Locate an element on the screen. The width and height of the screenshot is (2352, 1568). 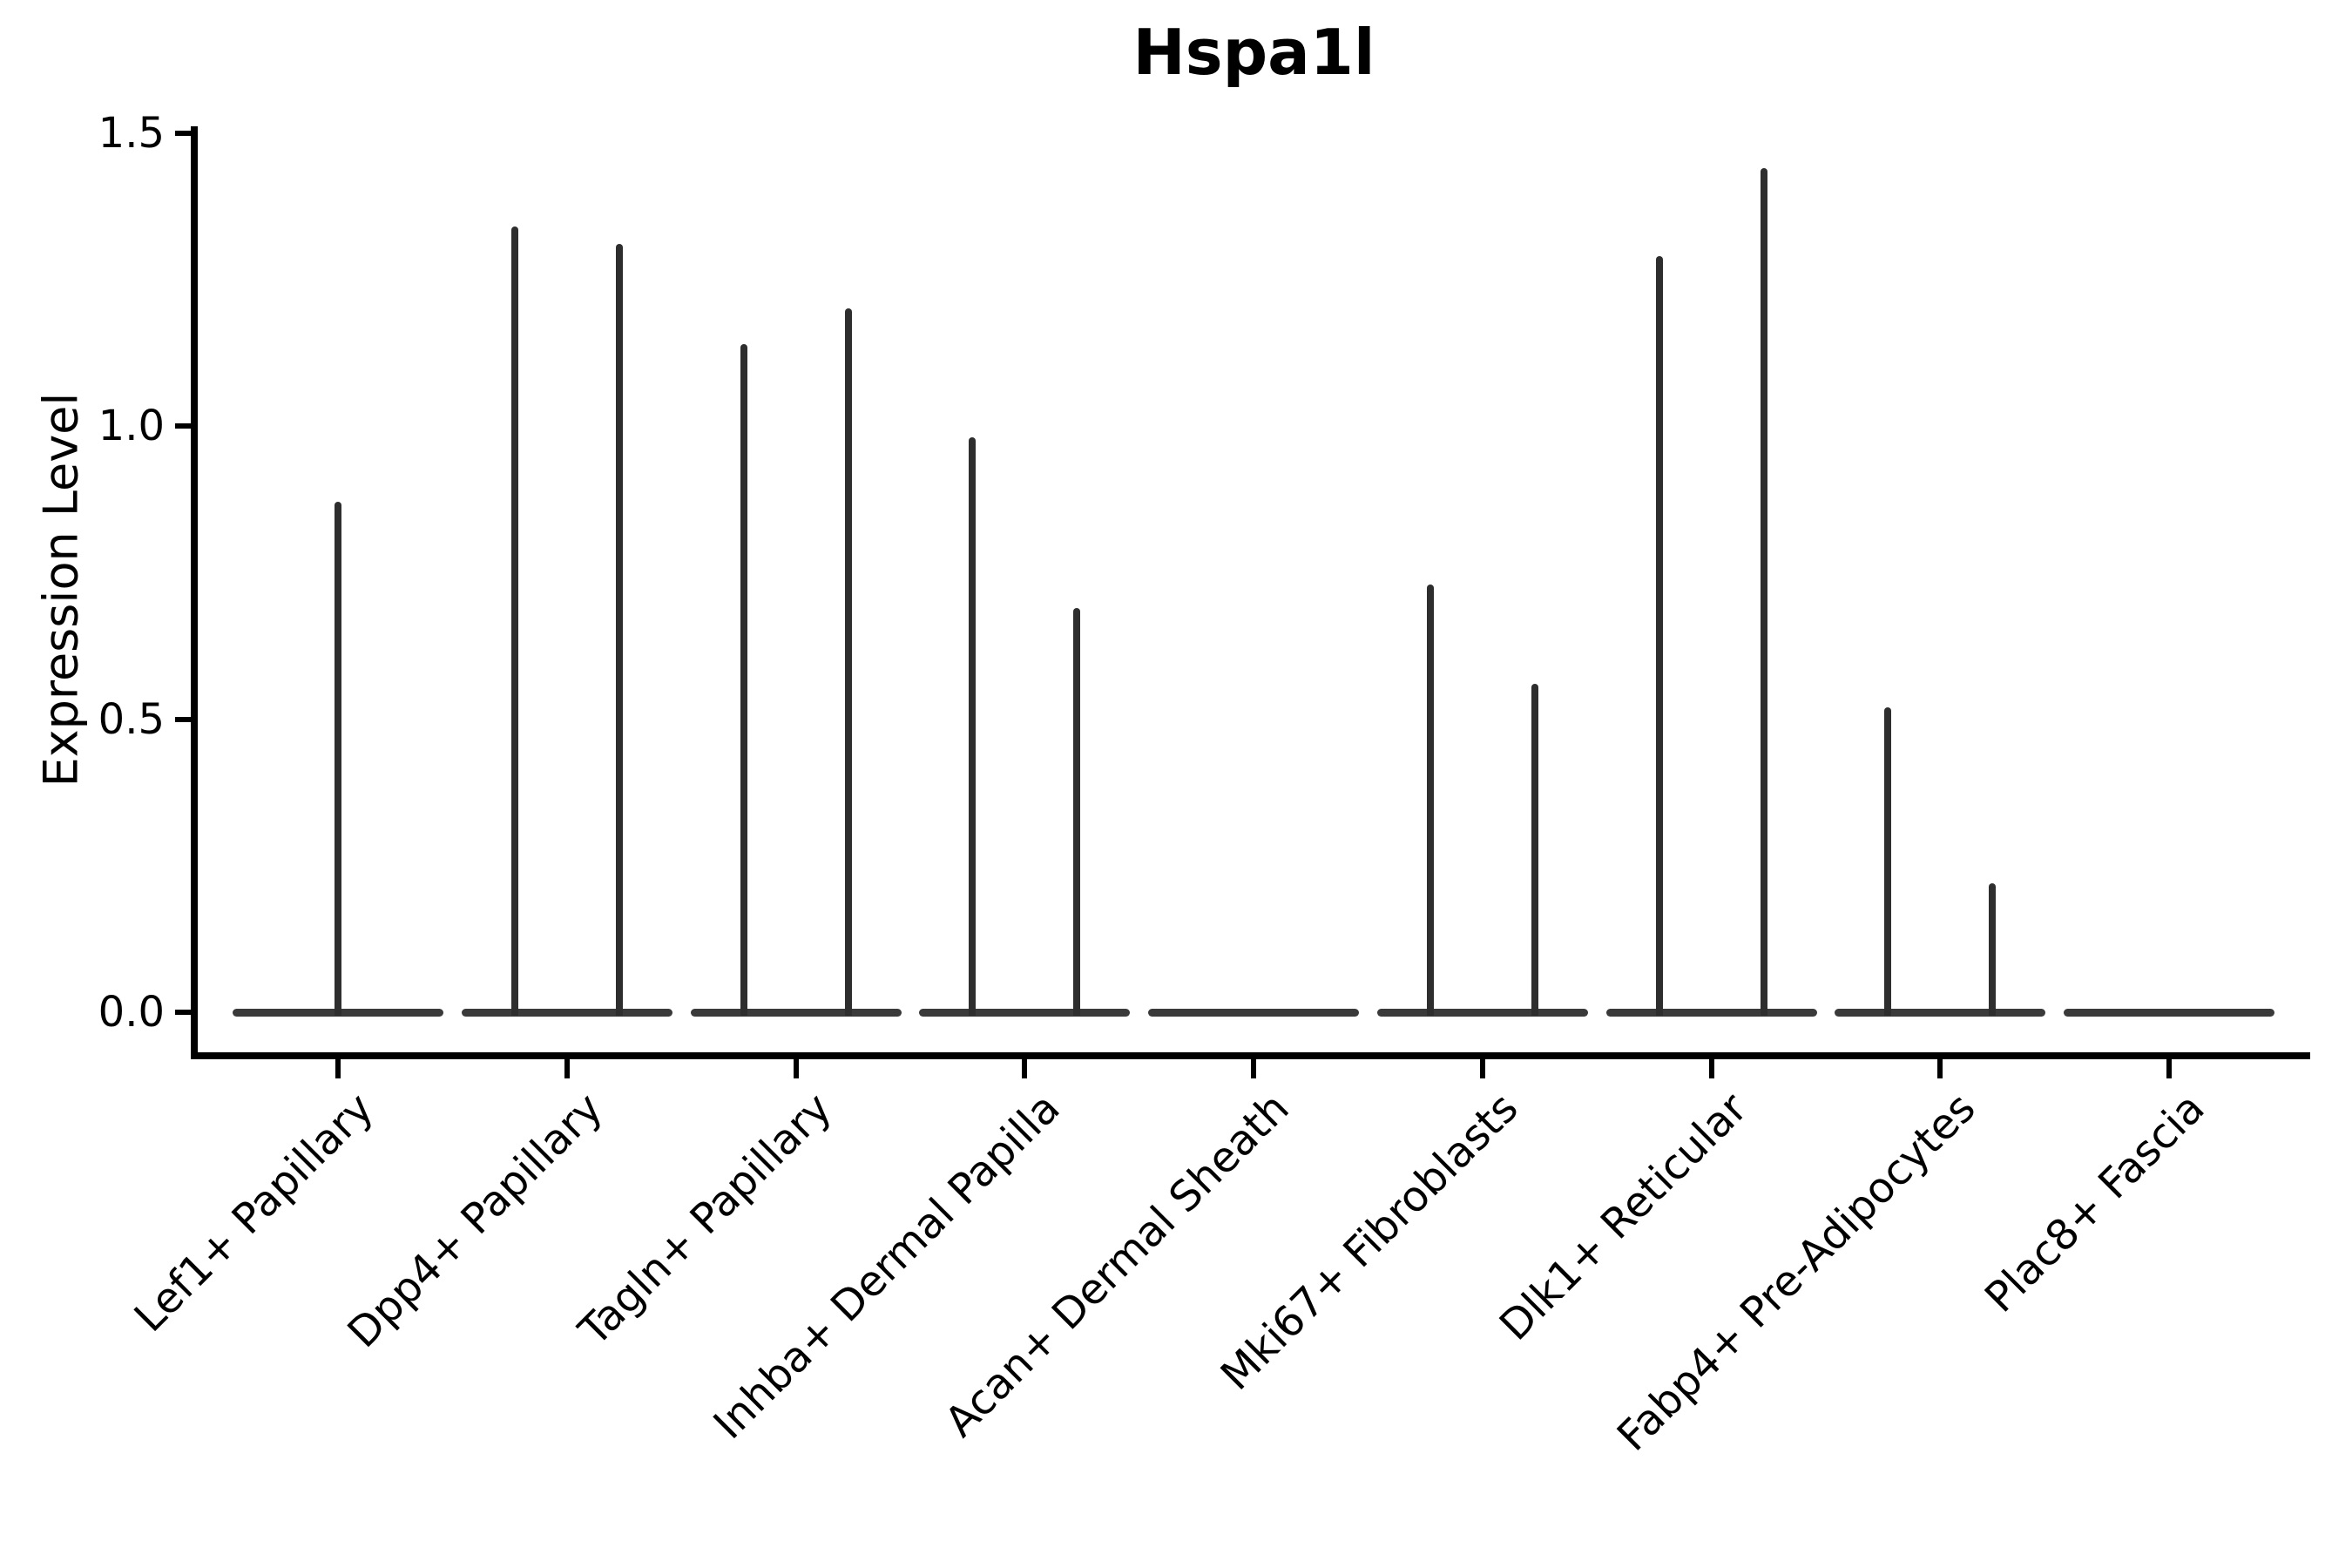
x-tick-label: Tagln+ Papillary is located at coordinates (705, 1219).